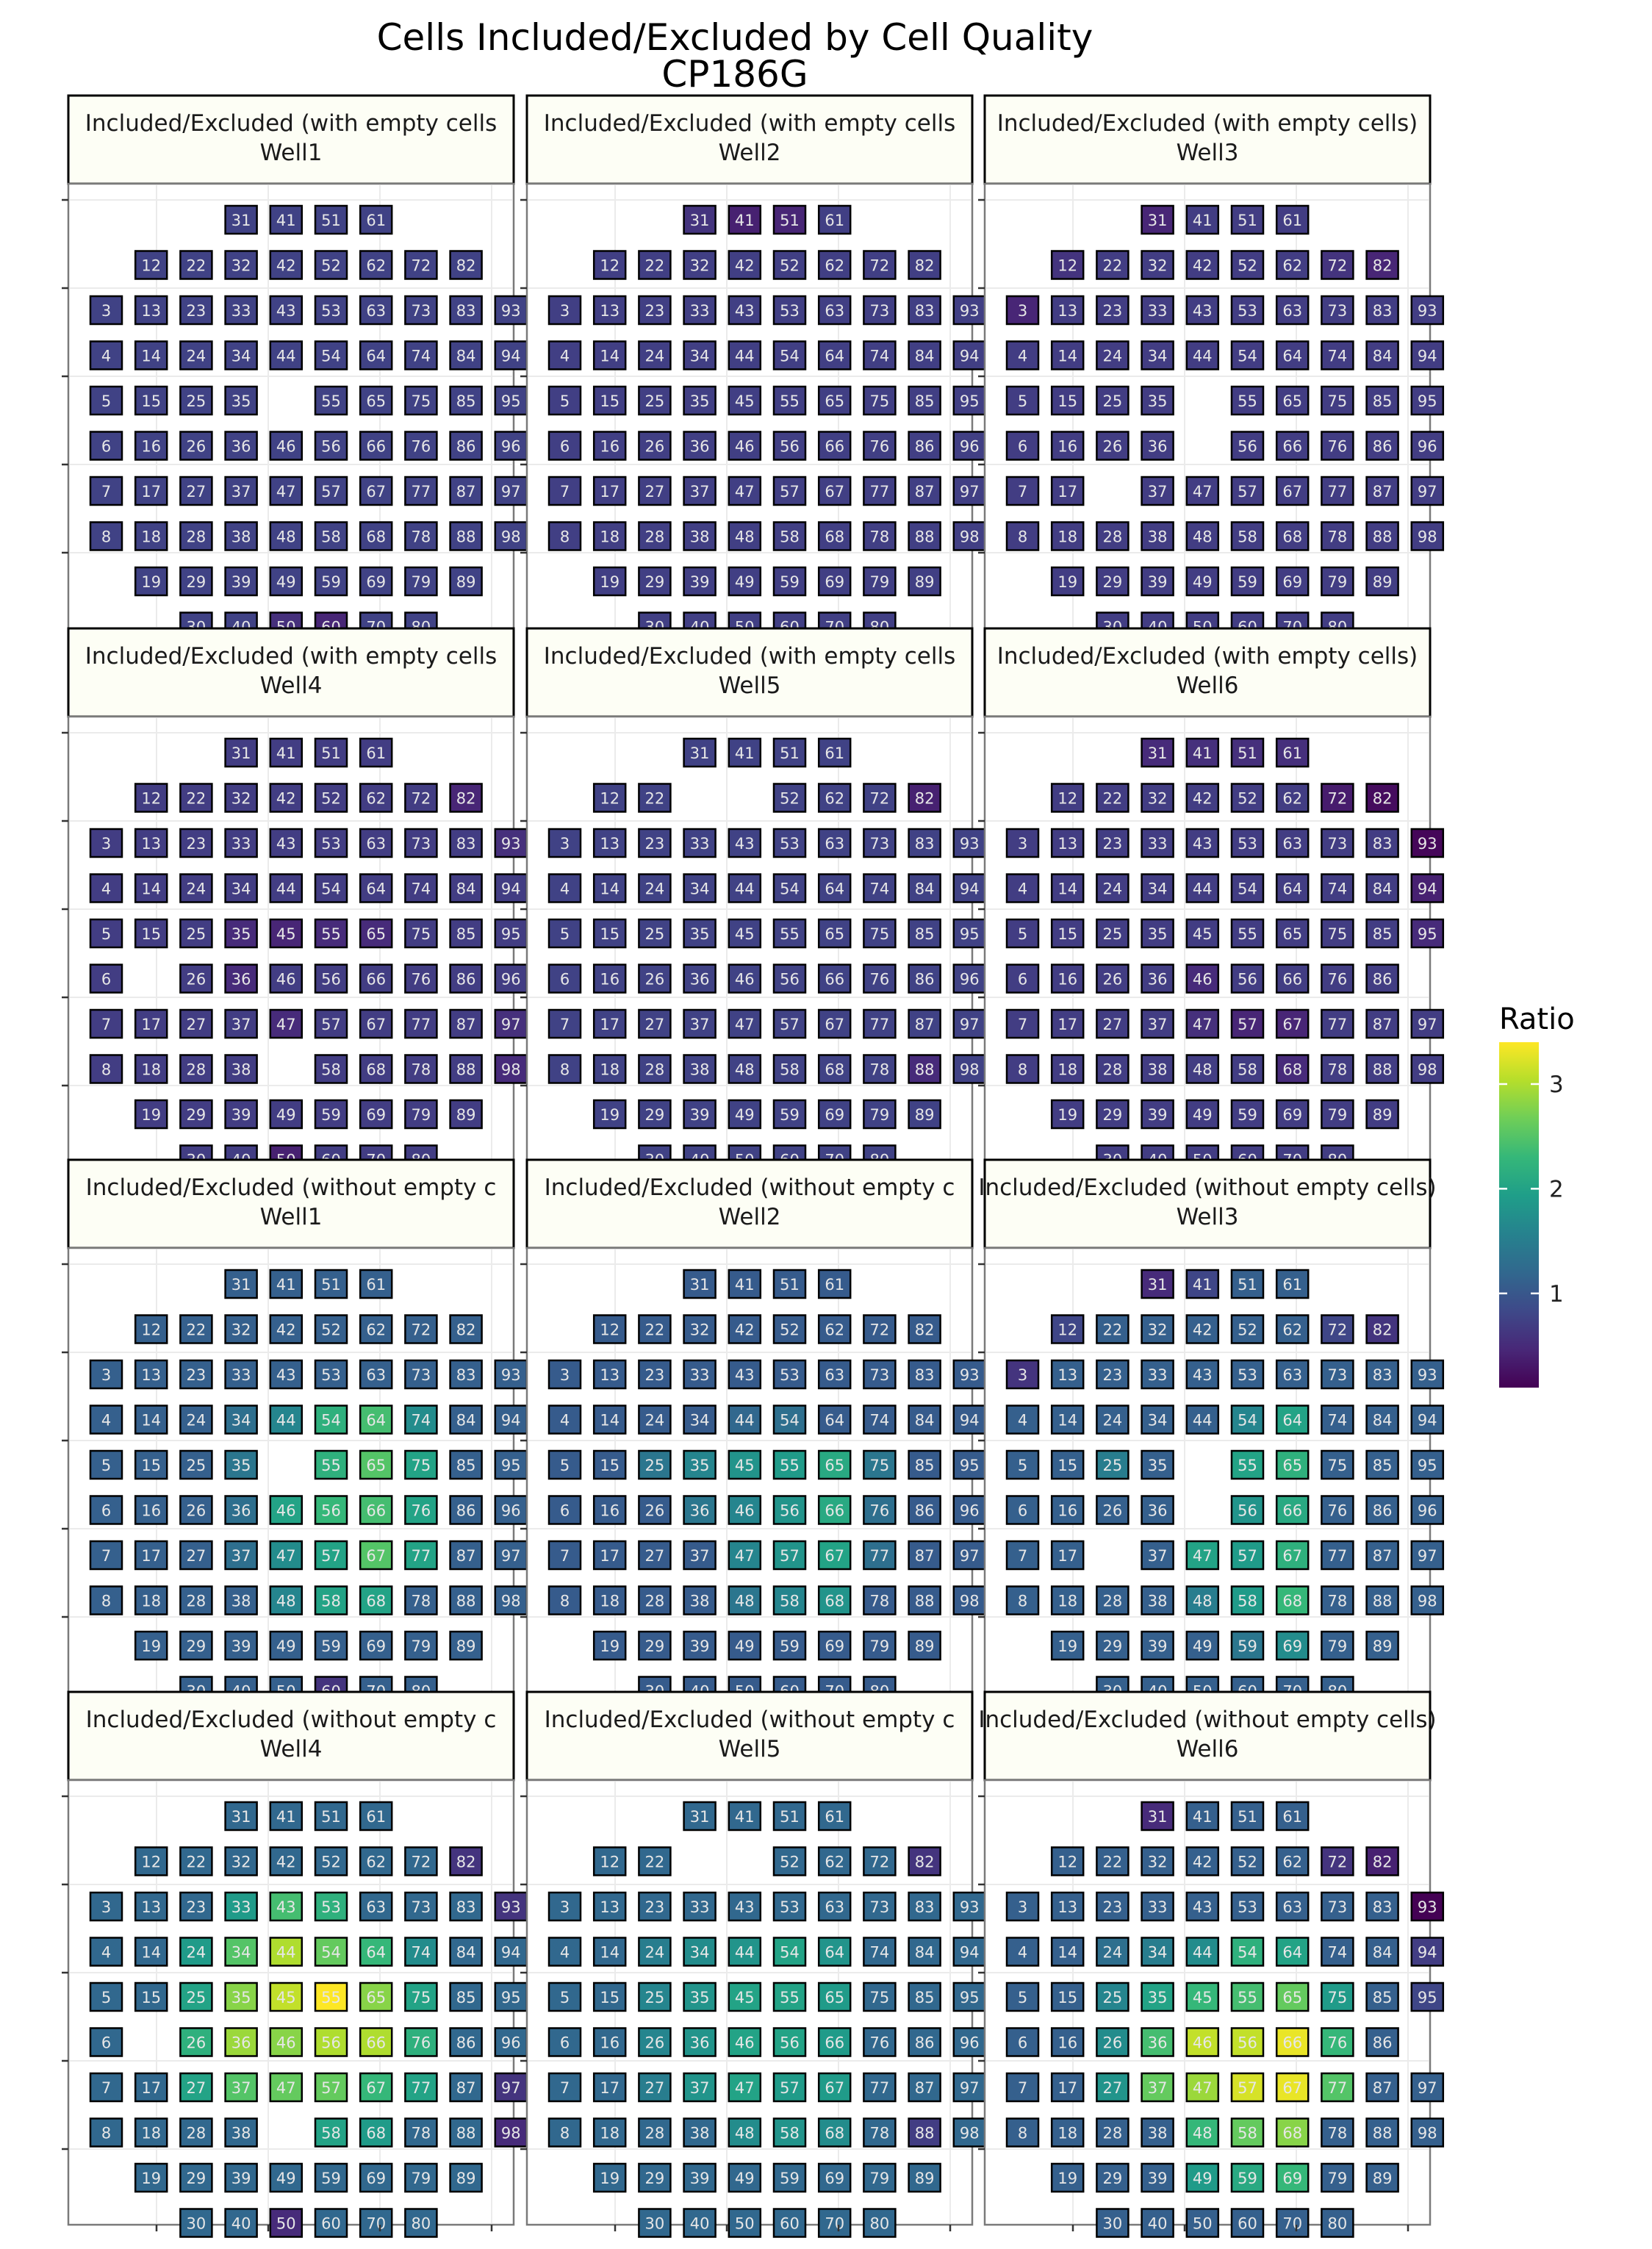 The image size is (1652, 2249). I want to click on cell-label: 23, so click(655, 311).